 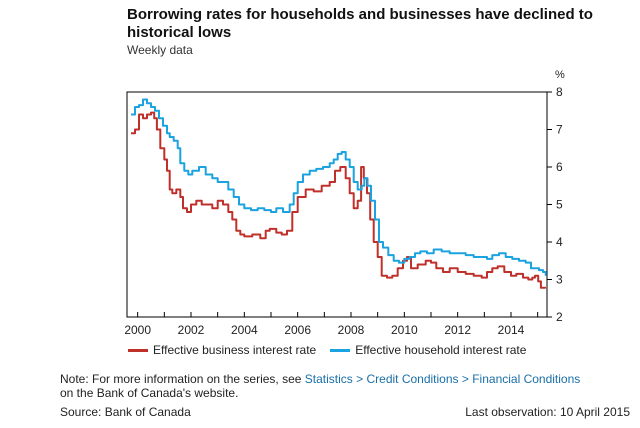 What do you see at coordinates (556, 196) in the screenshot?
I see `y-axis: 2 3 4 5 6 7 8%` at bounding box center [556, 196].